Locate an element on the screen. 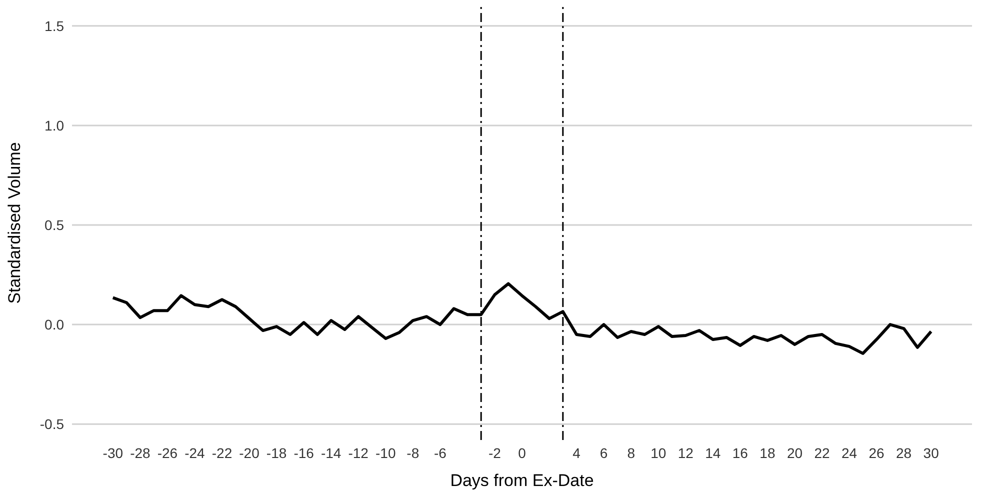 The height and width of the screenshot is (498, 990). x-tick-label: -18 is located at coordinates (276, 452).